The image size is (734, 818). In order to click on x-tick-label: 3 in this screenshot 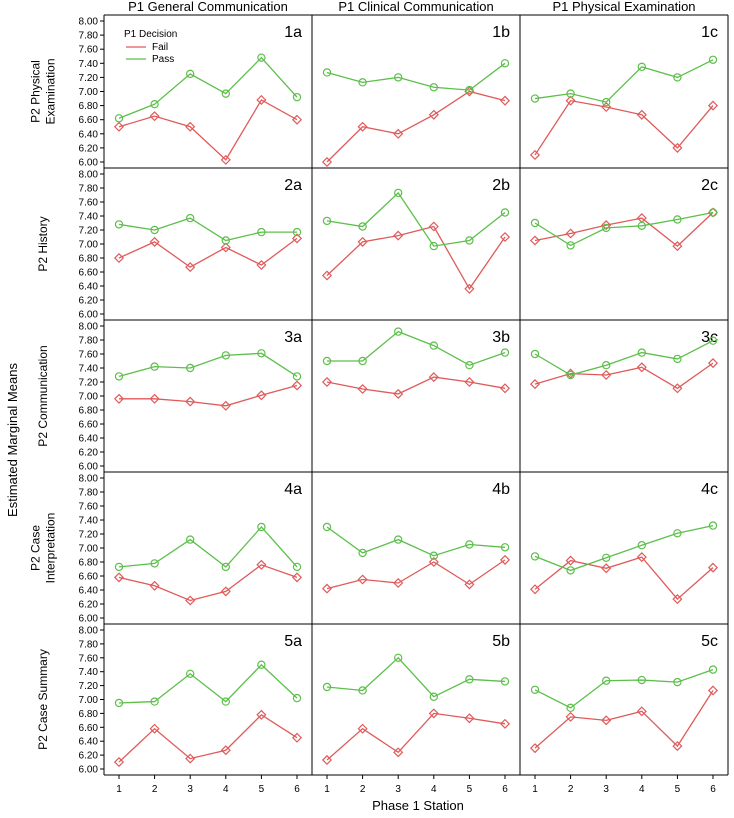, I will do `click(398, 789)`.